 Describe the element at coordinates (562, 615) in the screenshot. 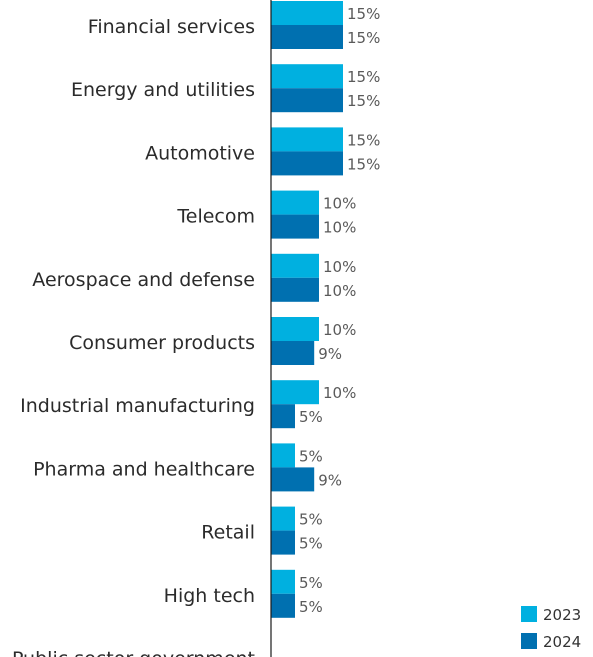

I see `legend-label-2023: 2023` at that location.